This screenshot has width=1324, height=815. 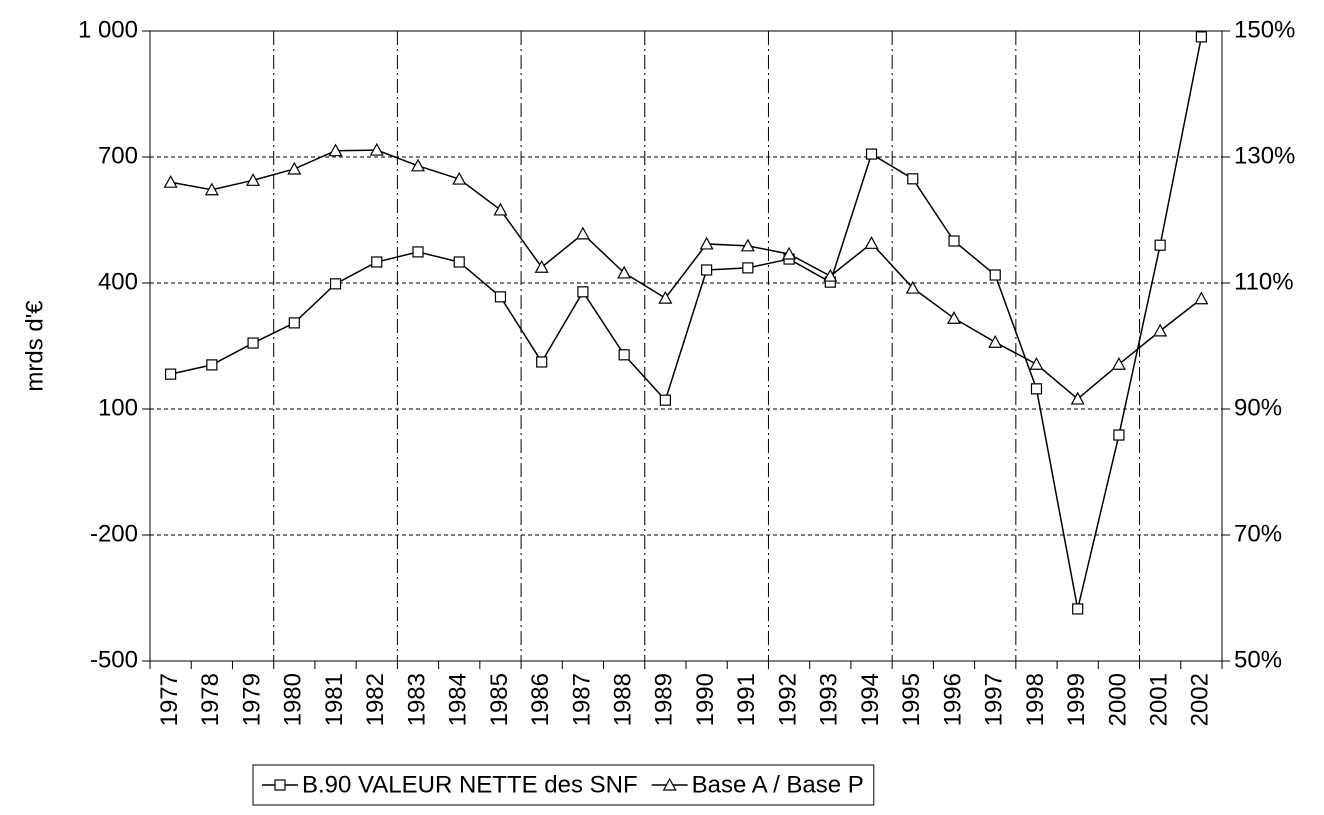 What do you see at coordinates (1264, 281) in the screenshot?
I see `y2-tick-label: 110%` at bounding box center [1264, 281].